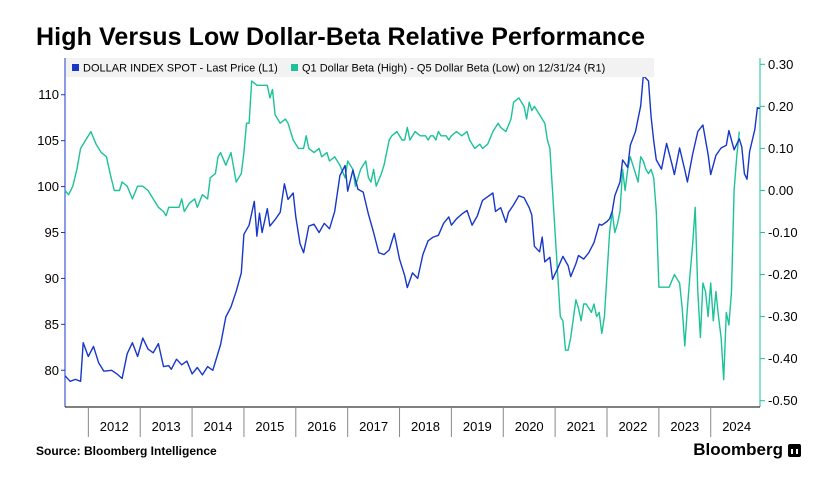 Image resolution: width=829 pixels, height=477 pixels. Describe the element at coordinates (783, 400) in the screenshot. I see `right-tick-label: -0.50` at that location.